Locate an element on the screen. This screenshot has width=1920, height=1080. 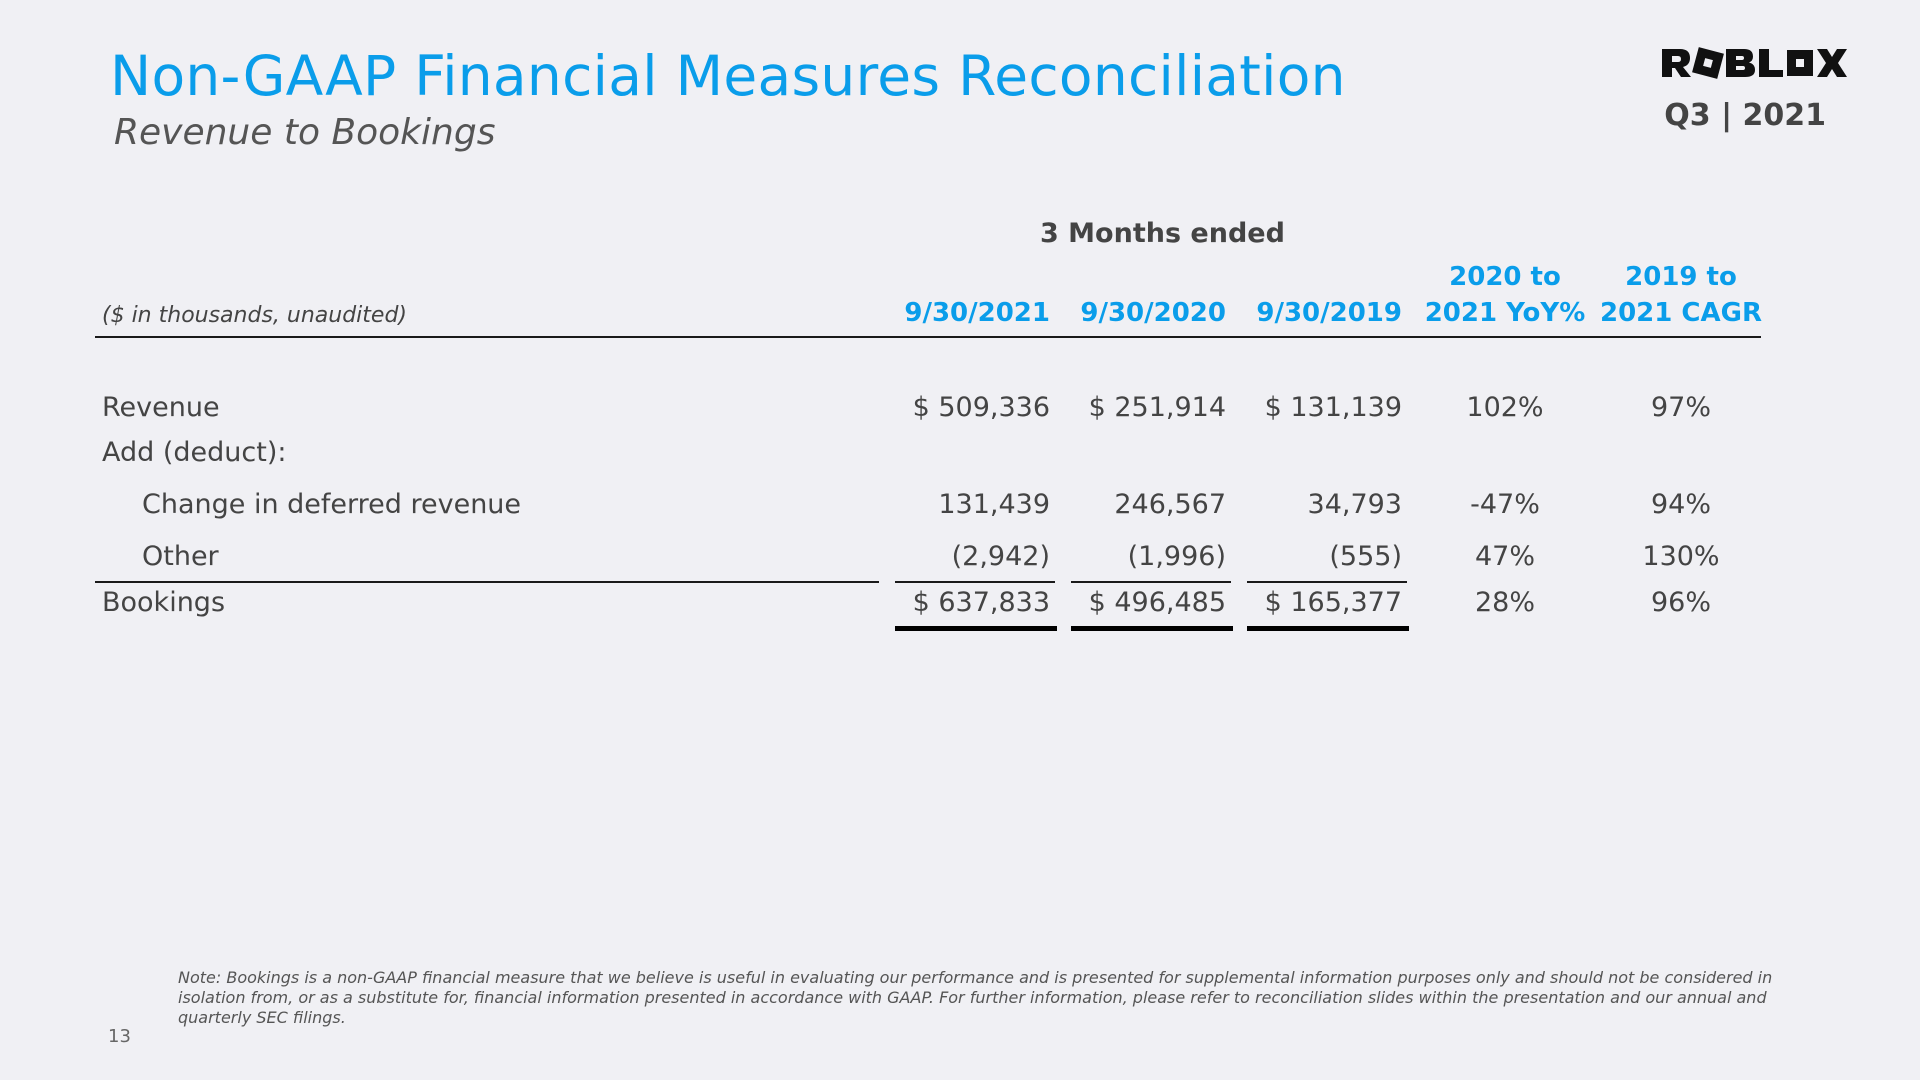
cell: (1,996) is located at coordinates (1176, 556).